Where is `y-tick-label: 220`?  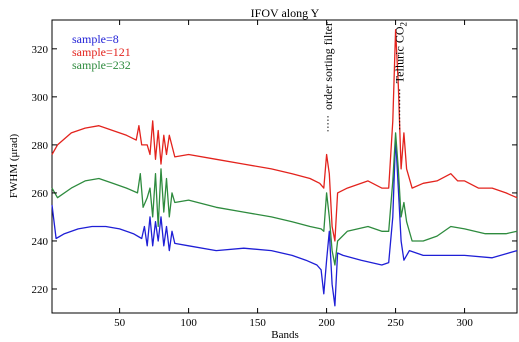 y-tick-label: 220 is located at coordinates (40, 290).